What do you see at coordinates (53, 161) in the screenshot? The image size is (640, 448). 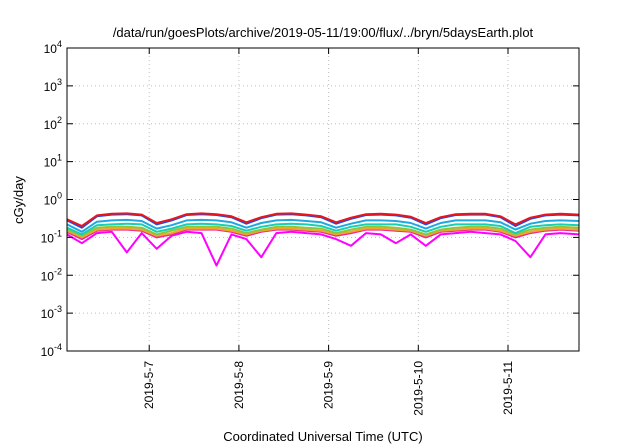 I see `y-tick-label: 10¹` at bounding box center [53, 161].